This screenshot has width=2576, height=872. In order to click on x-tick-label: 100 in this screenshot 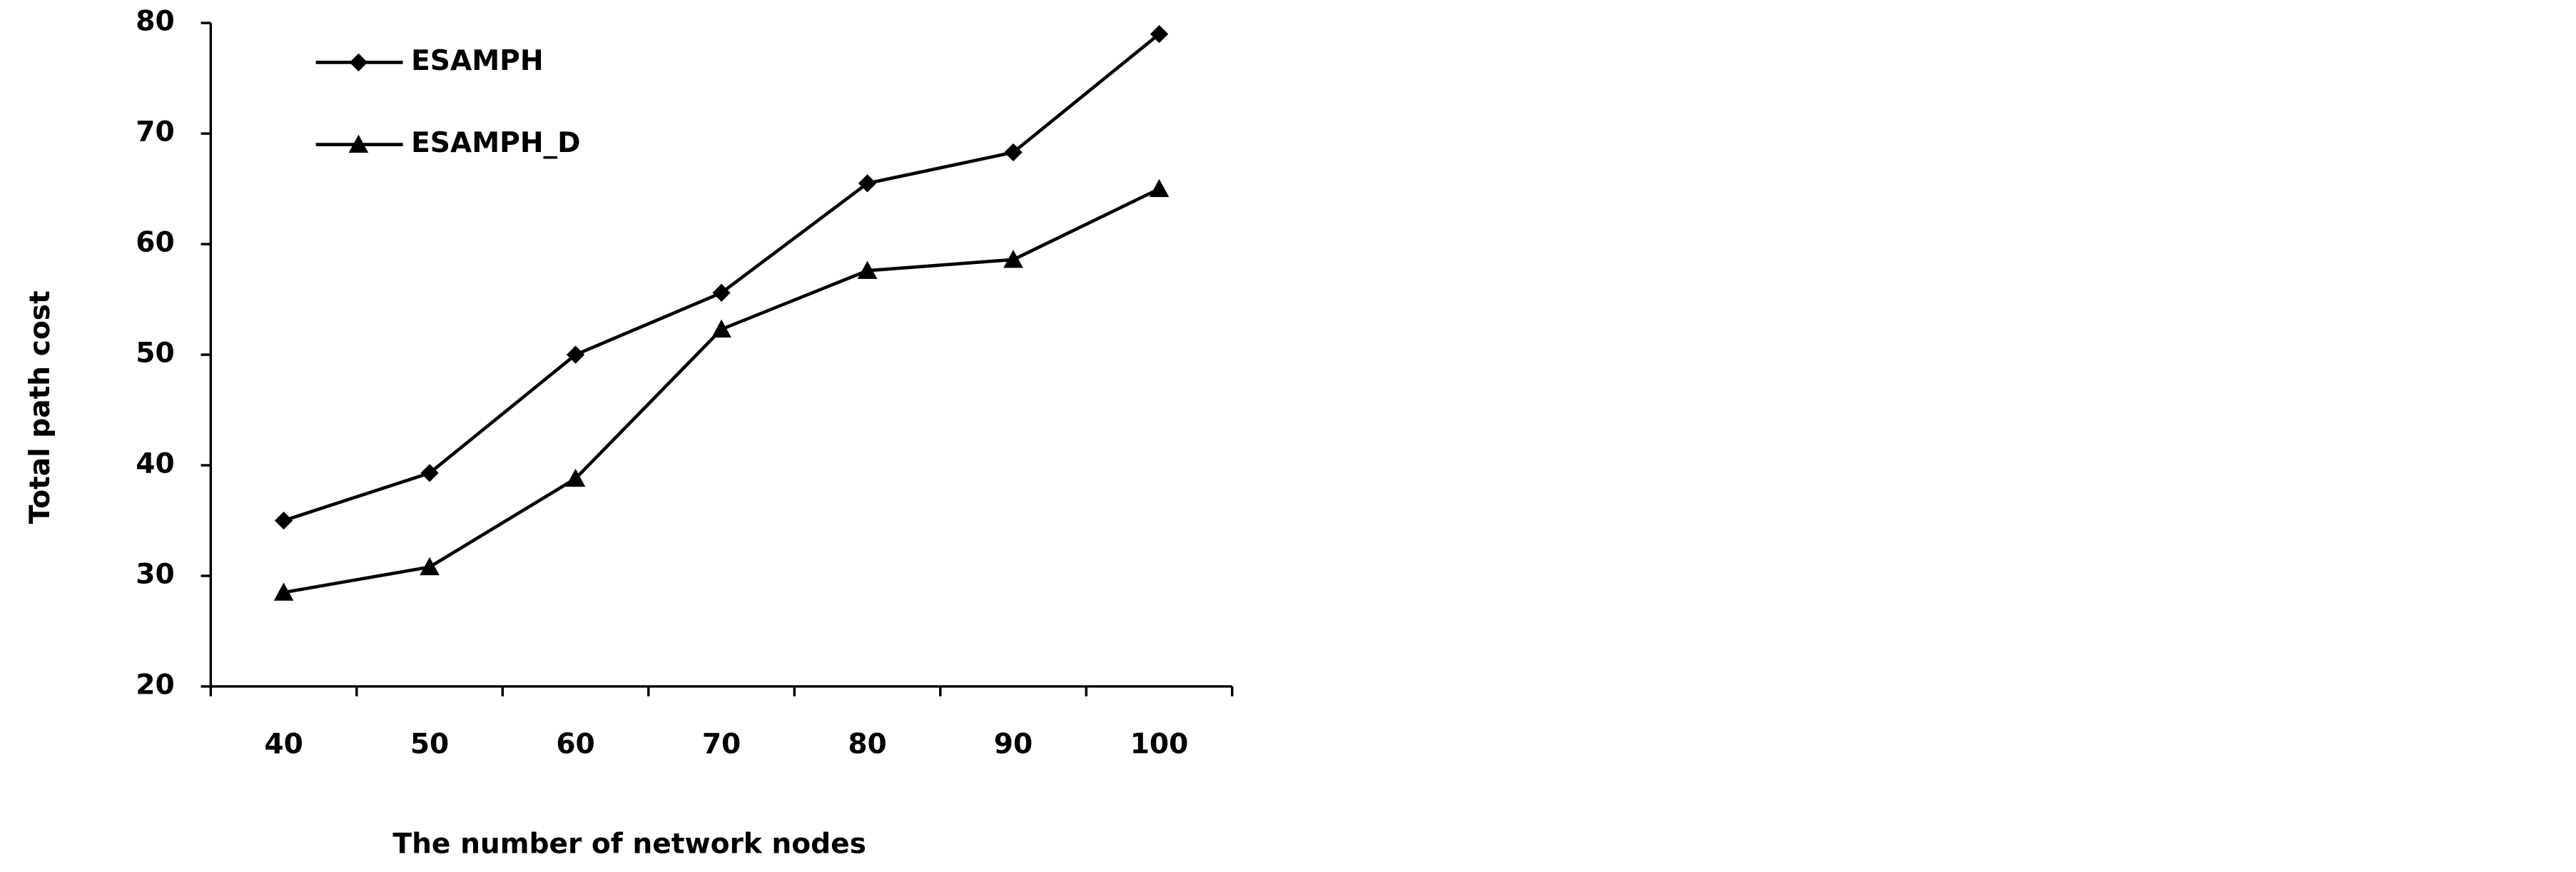, I will do `click(1159, 744)`.